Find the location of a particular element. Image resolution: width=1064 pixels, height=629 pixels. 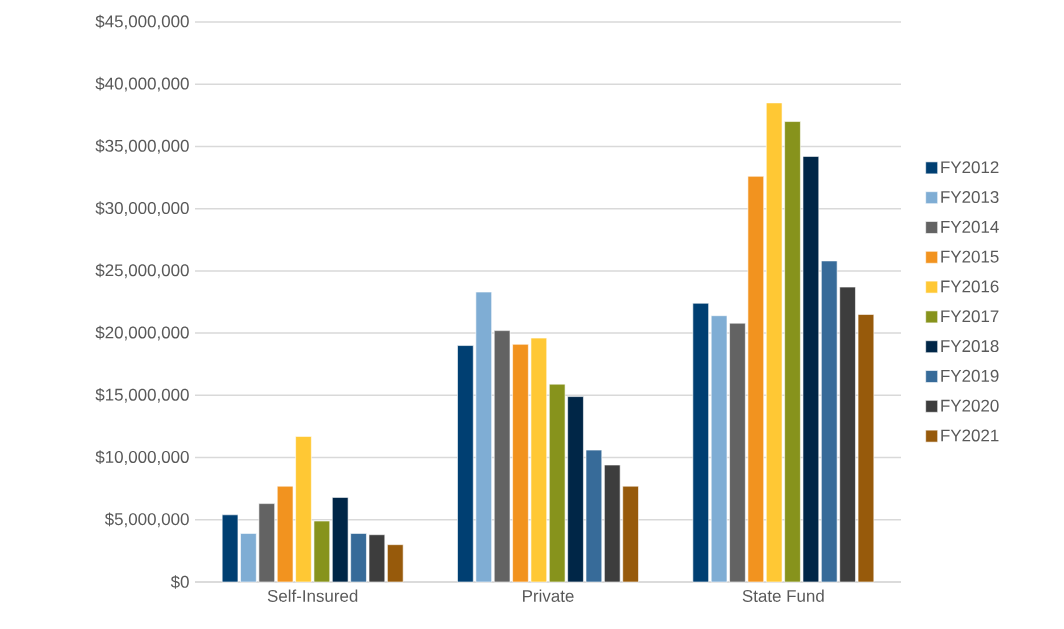

y-tick-label: $5,000,000 is located at coordinates (146, 520).